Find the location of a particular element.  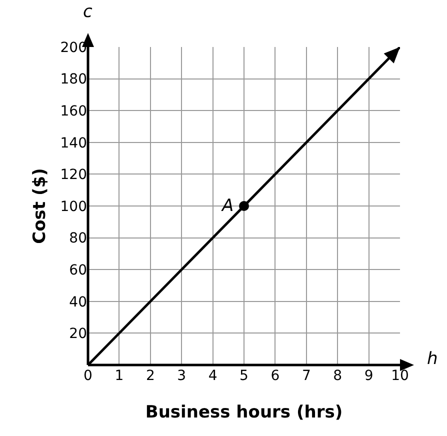

x-tick-label: 1 is located at coordinates (119, 376).